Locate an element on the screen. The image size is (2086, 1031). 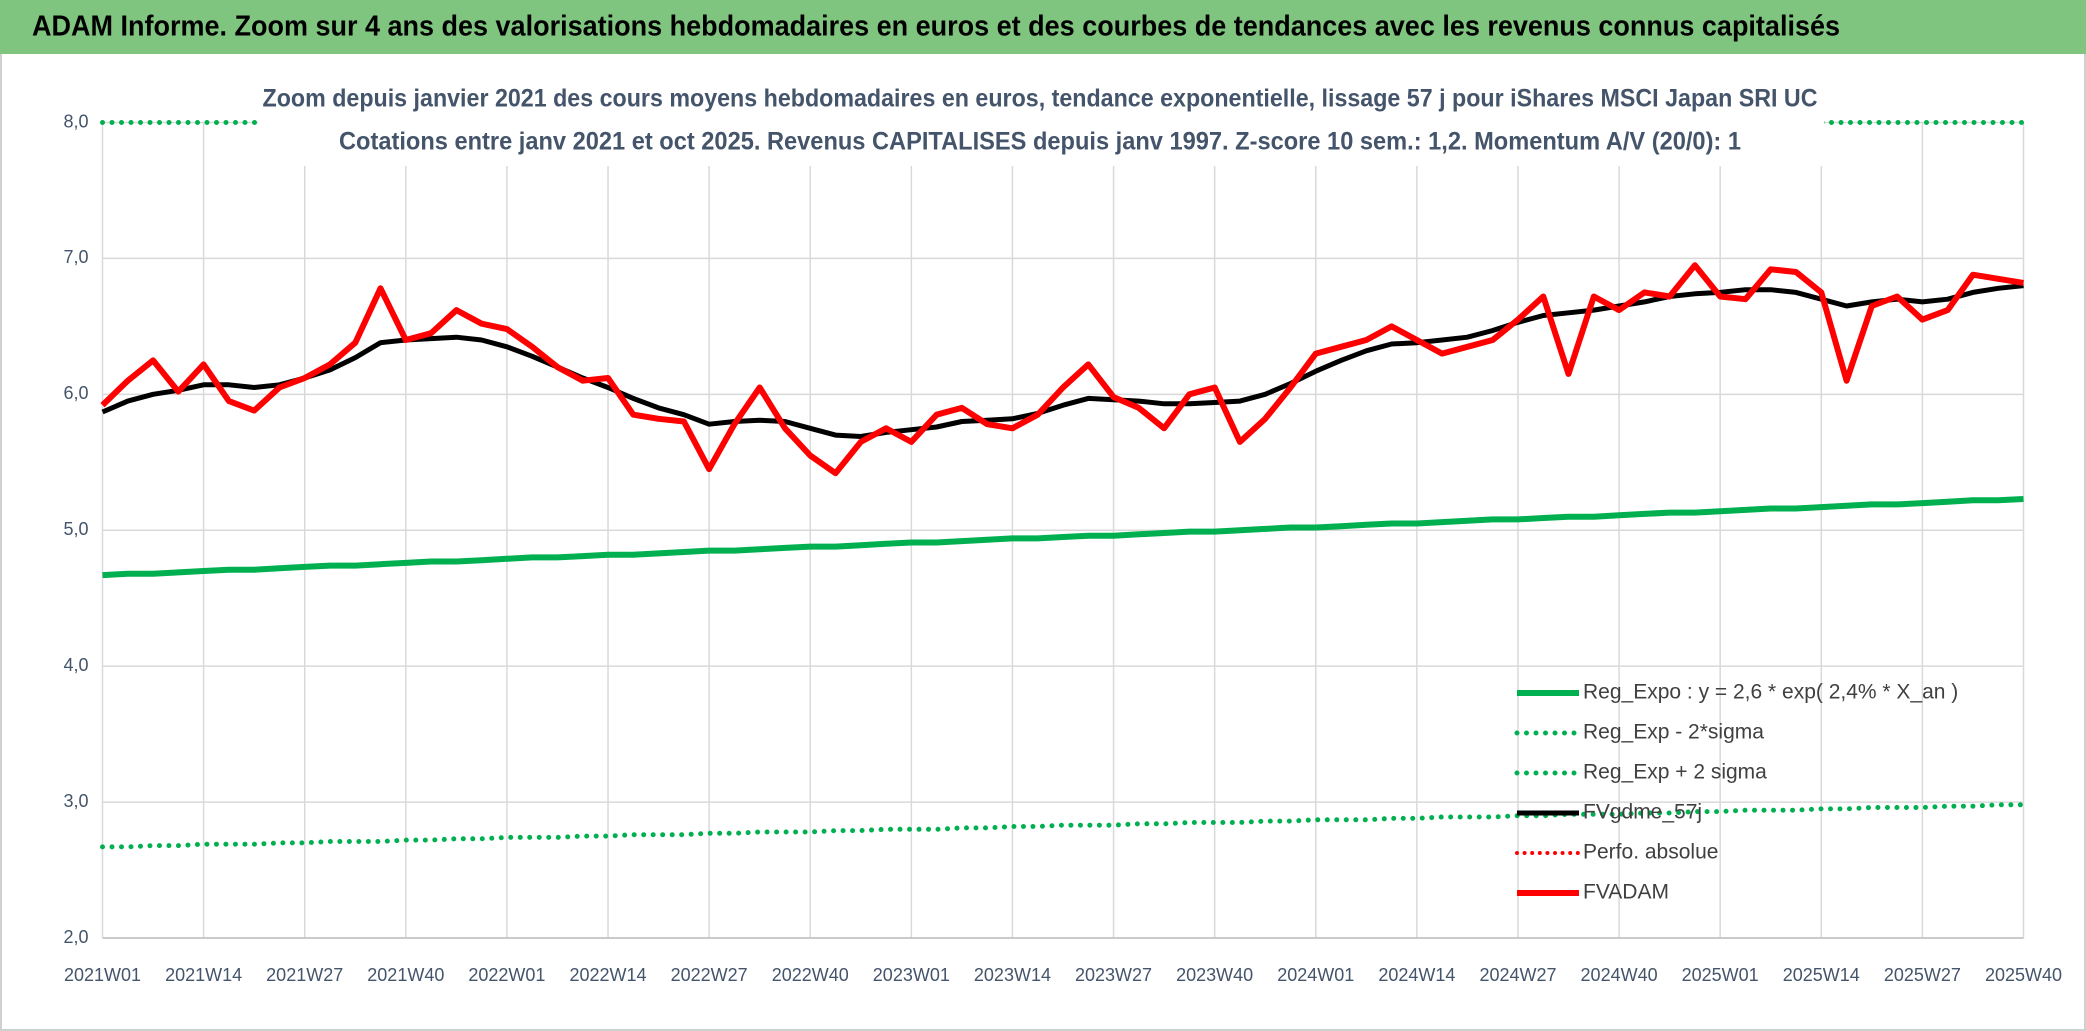
y-tick-label: 2,0 is located at coordinates (75, 937).